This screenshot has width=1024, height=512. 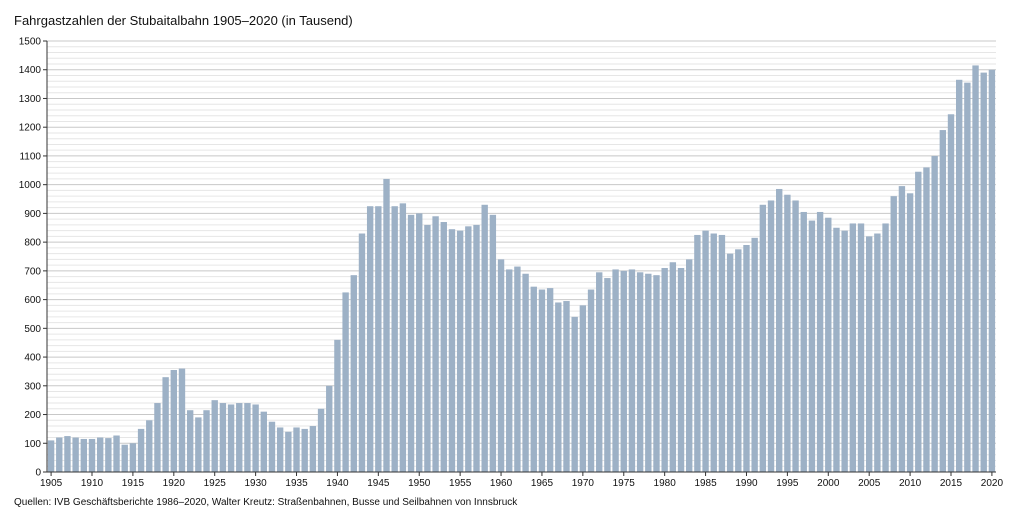 What do you see at coordinates (812, 346) in the screenshot?
I see `bar-1998` at bounding box center [812, 346].